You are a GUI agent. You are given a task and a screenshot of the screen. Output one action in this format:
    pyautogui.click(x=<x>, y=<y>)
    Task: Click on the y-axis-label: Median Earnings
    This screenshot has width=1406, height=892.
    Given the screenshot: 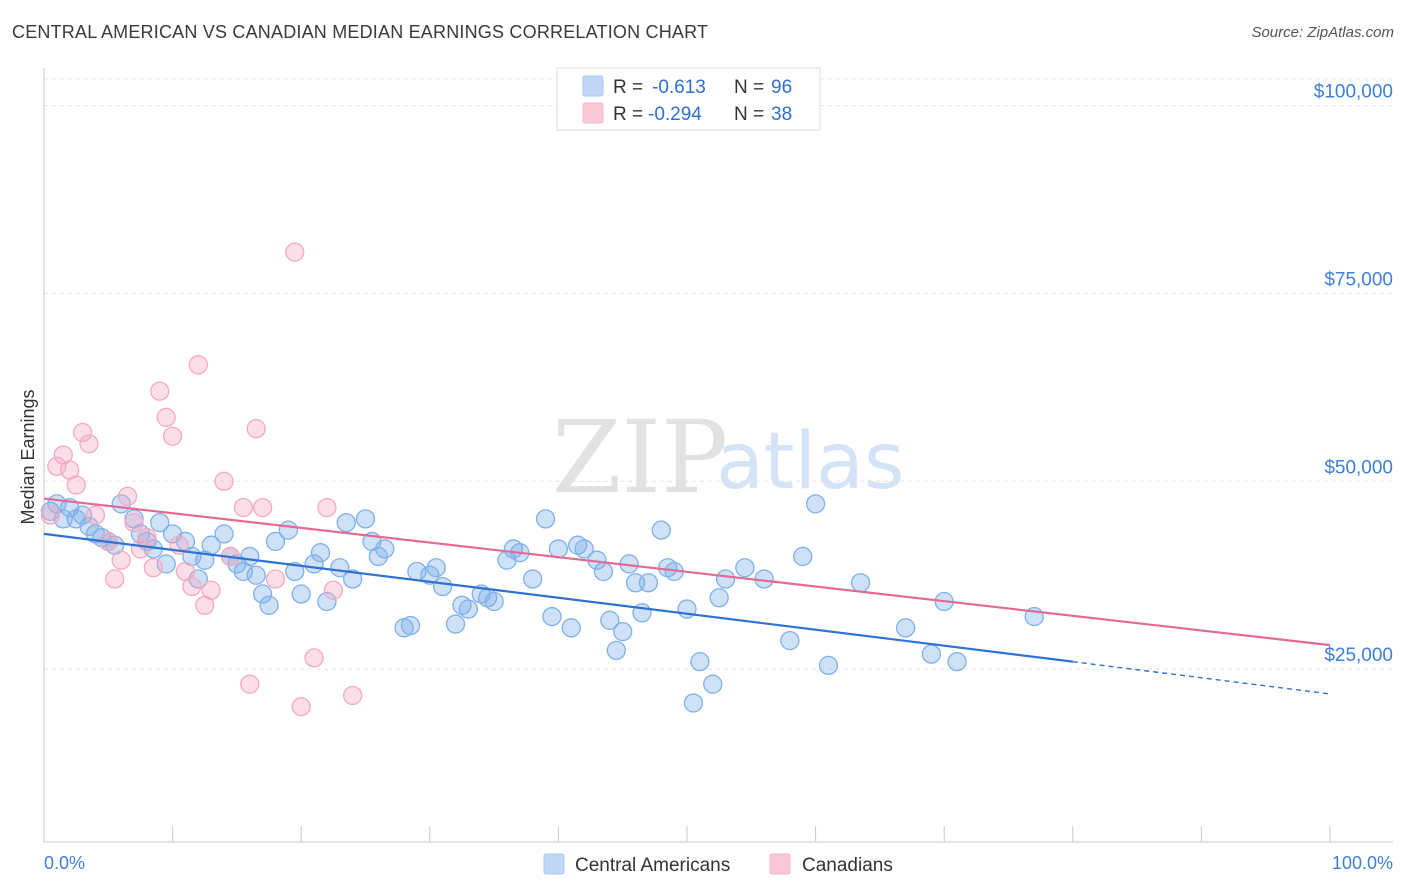 What is the action you would take?
    pyautogui.click(x=28, y=456)
    